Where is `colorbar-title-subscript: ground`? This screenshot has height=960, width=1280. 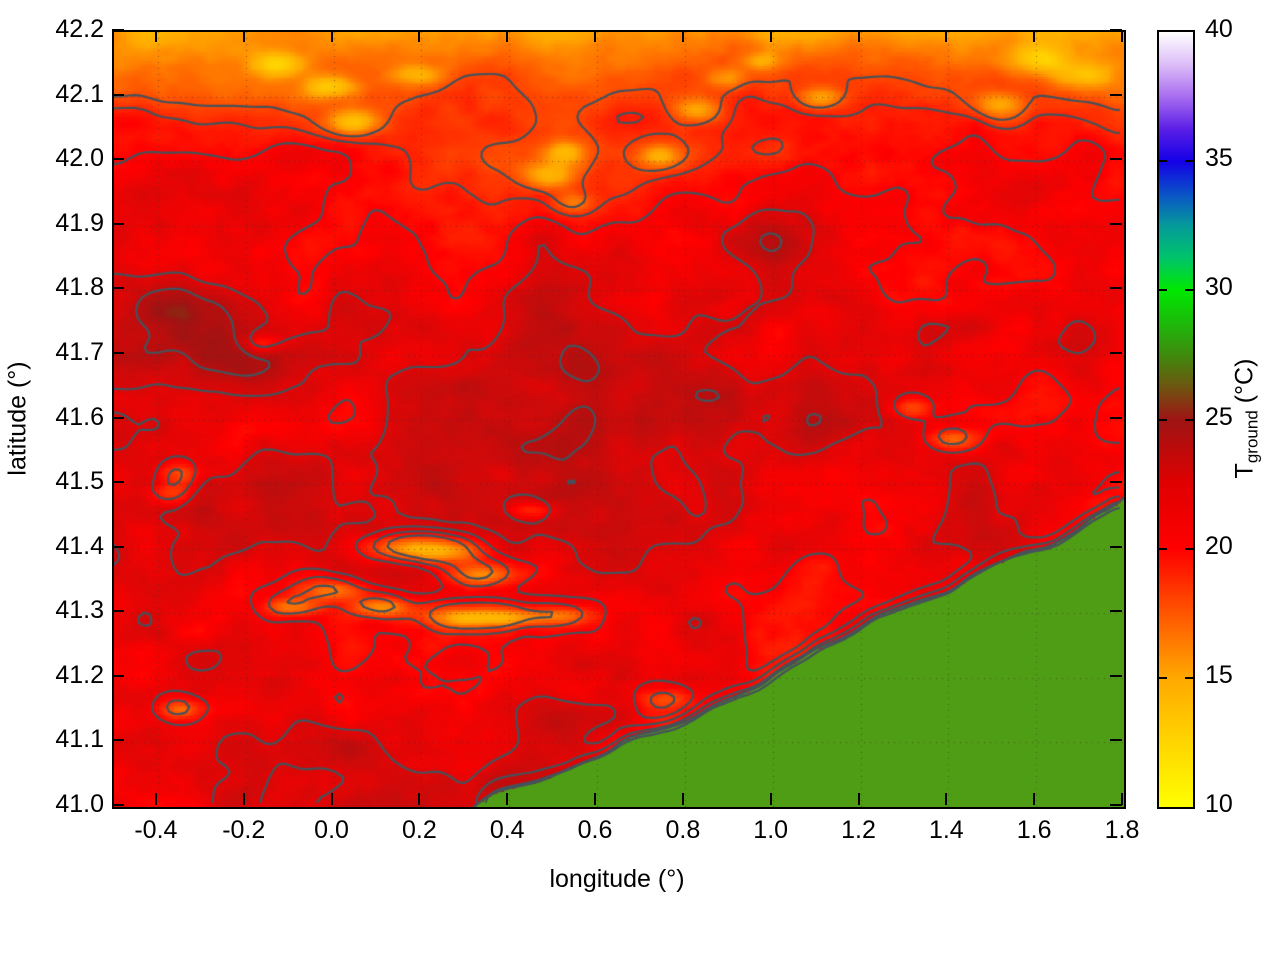
colorbar-title-subscript: ground is located at coordinates (1252, 437).